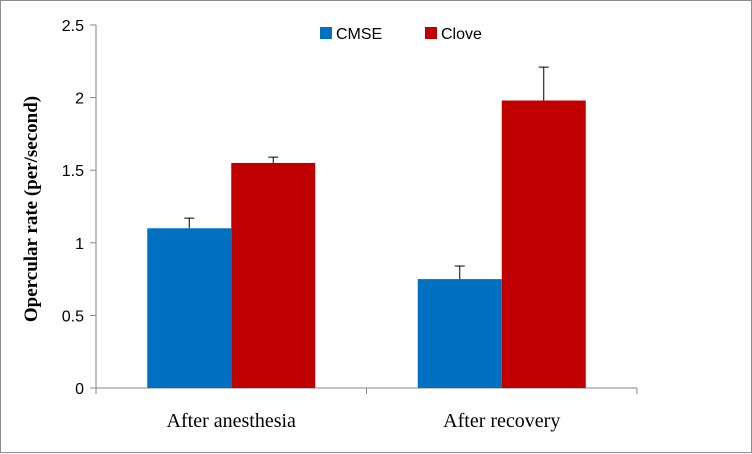 This screenshot has width=752, height=454. Describe the element at coordinates (461, 34) in the screenshot. I see `legend-label-clove: Clove` at that location.